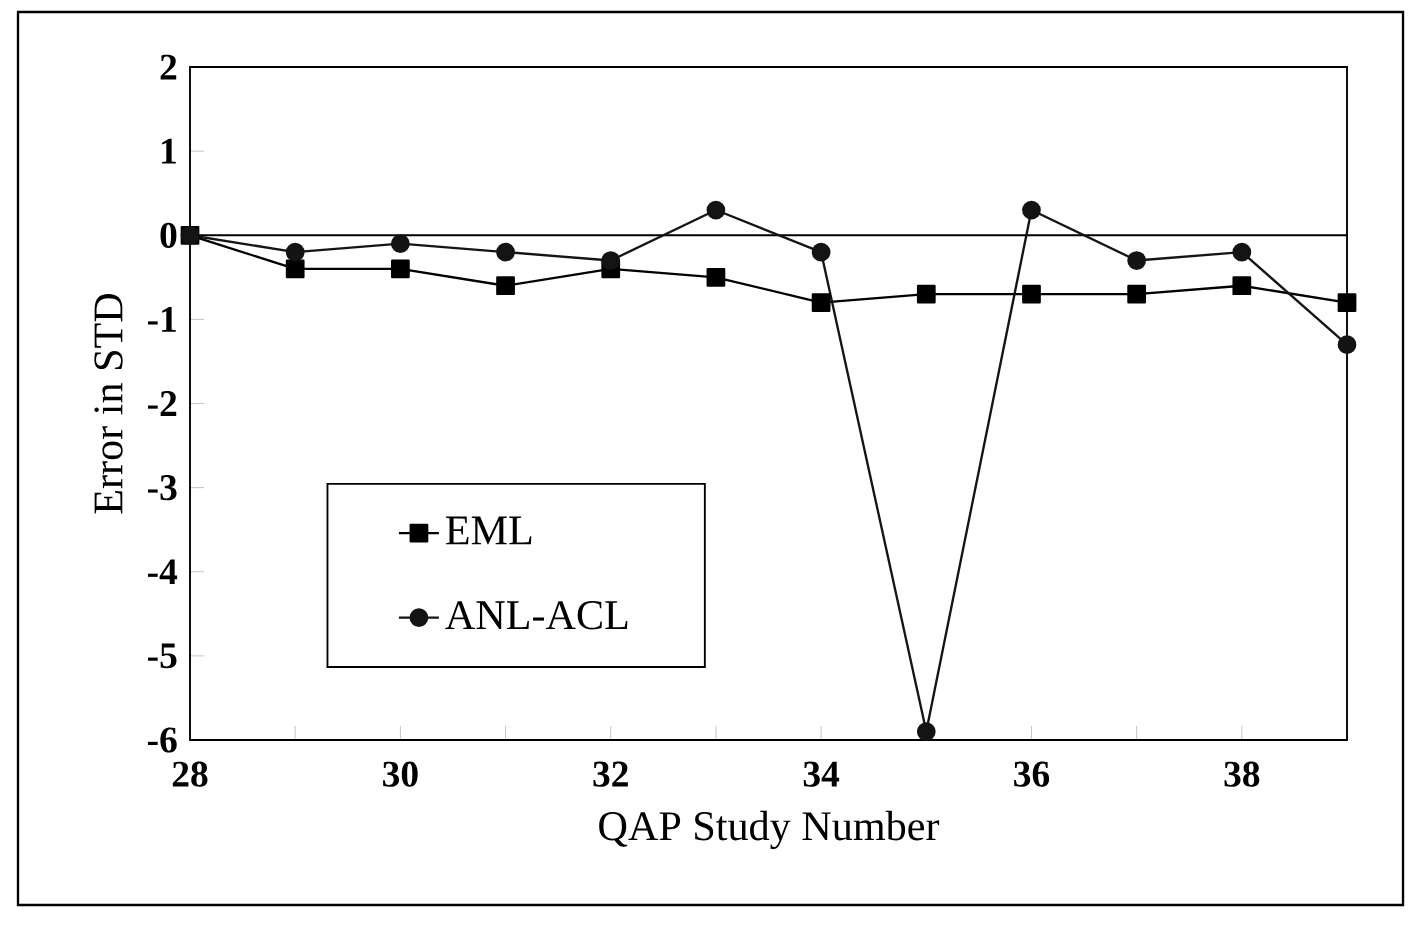 This screenshot has width=1421, height=927. Describe the element at coordinates (162, 403) in the screenshot. I see `y-tick-label: -2` at that location.